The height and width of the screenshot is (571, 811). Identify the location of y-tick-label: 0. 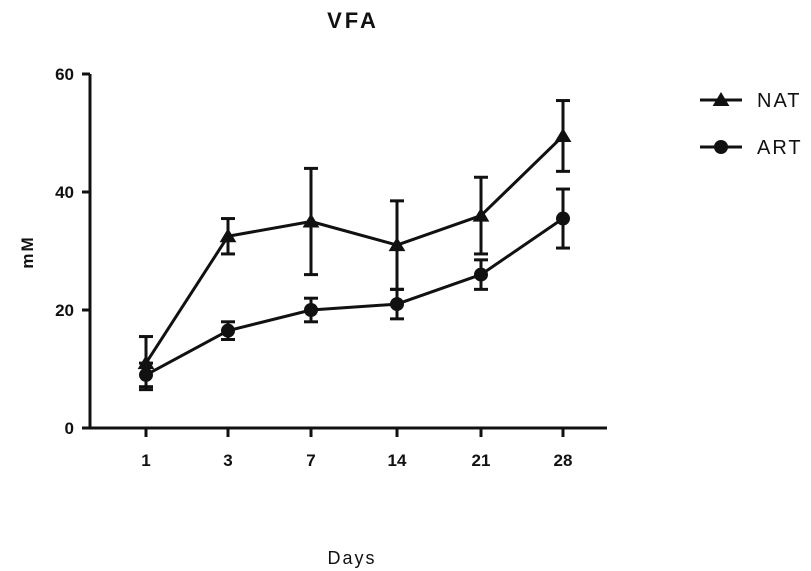
(69, 428).